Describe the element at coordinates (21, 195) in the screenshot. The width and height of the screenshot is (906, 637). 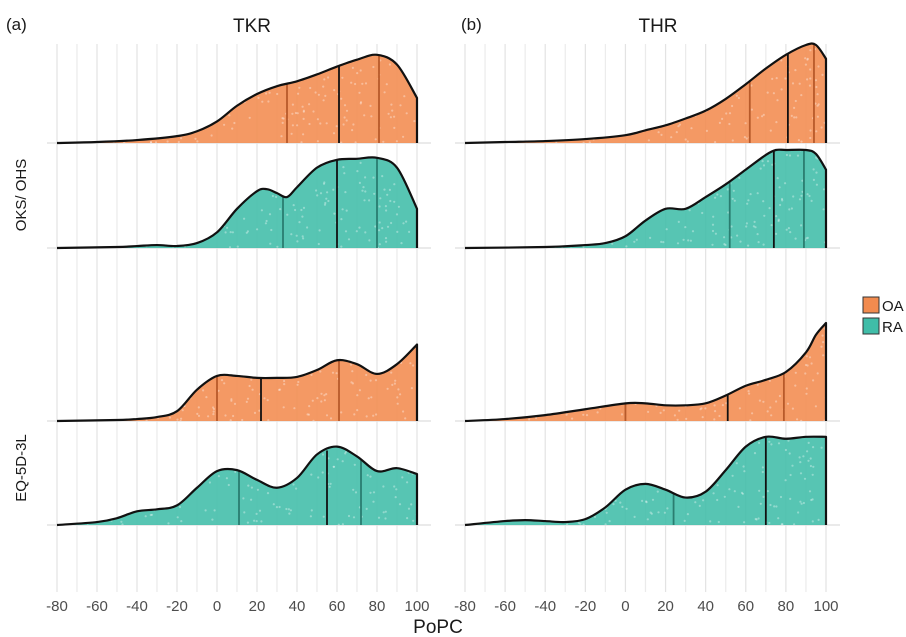
I see `row-label-oks-ohs: OKS/ OHS` at that location.